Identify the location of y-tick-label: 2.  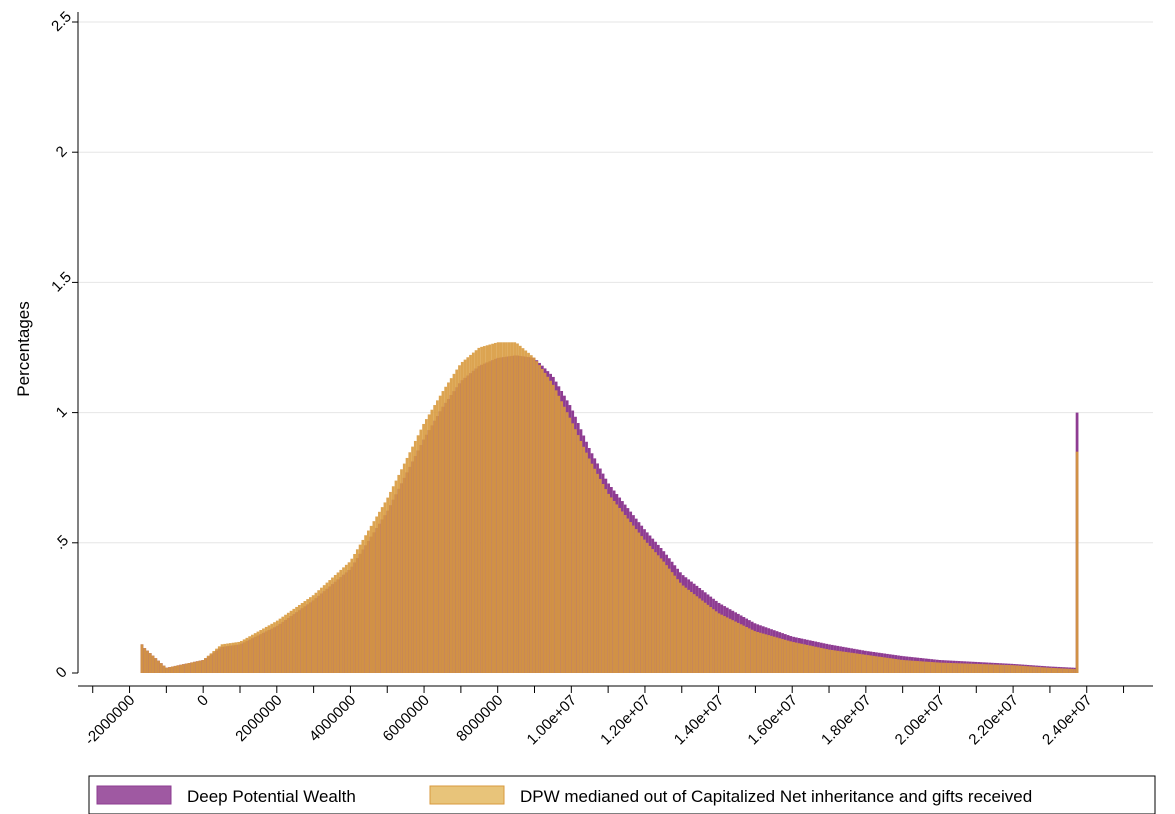
(62, 152).